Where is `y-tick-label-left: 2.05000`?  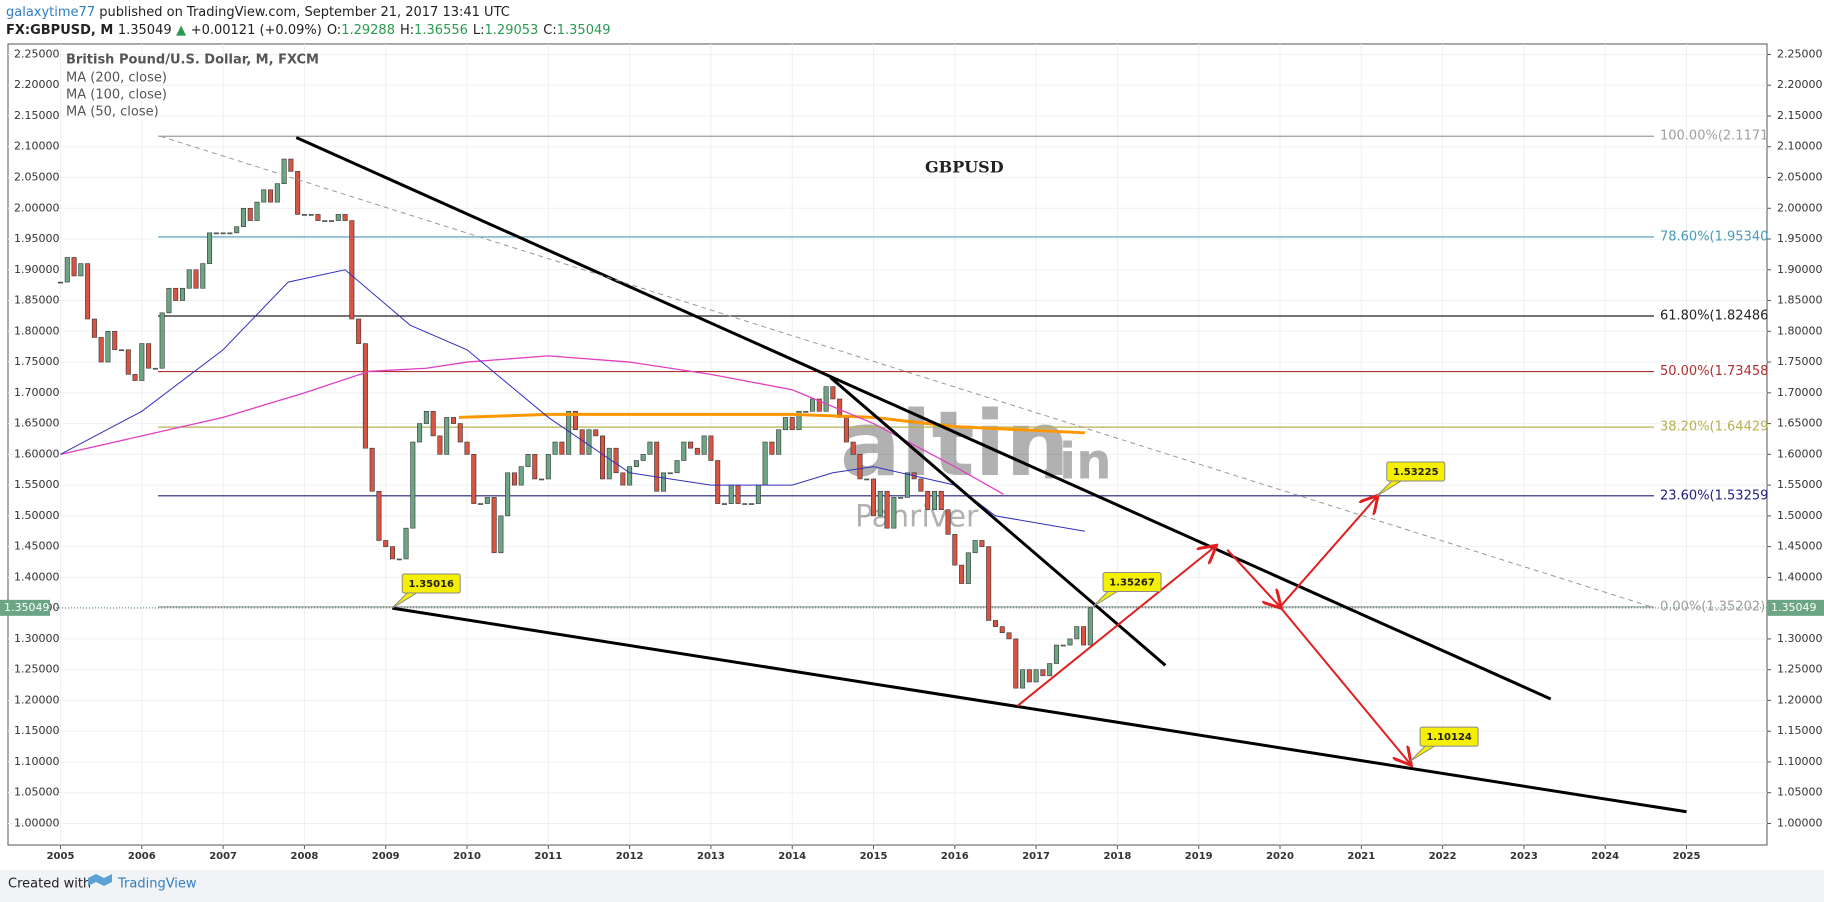
y-tick-label-left: 2.05000 is located at coordinates (37, 177).